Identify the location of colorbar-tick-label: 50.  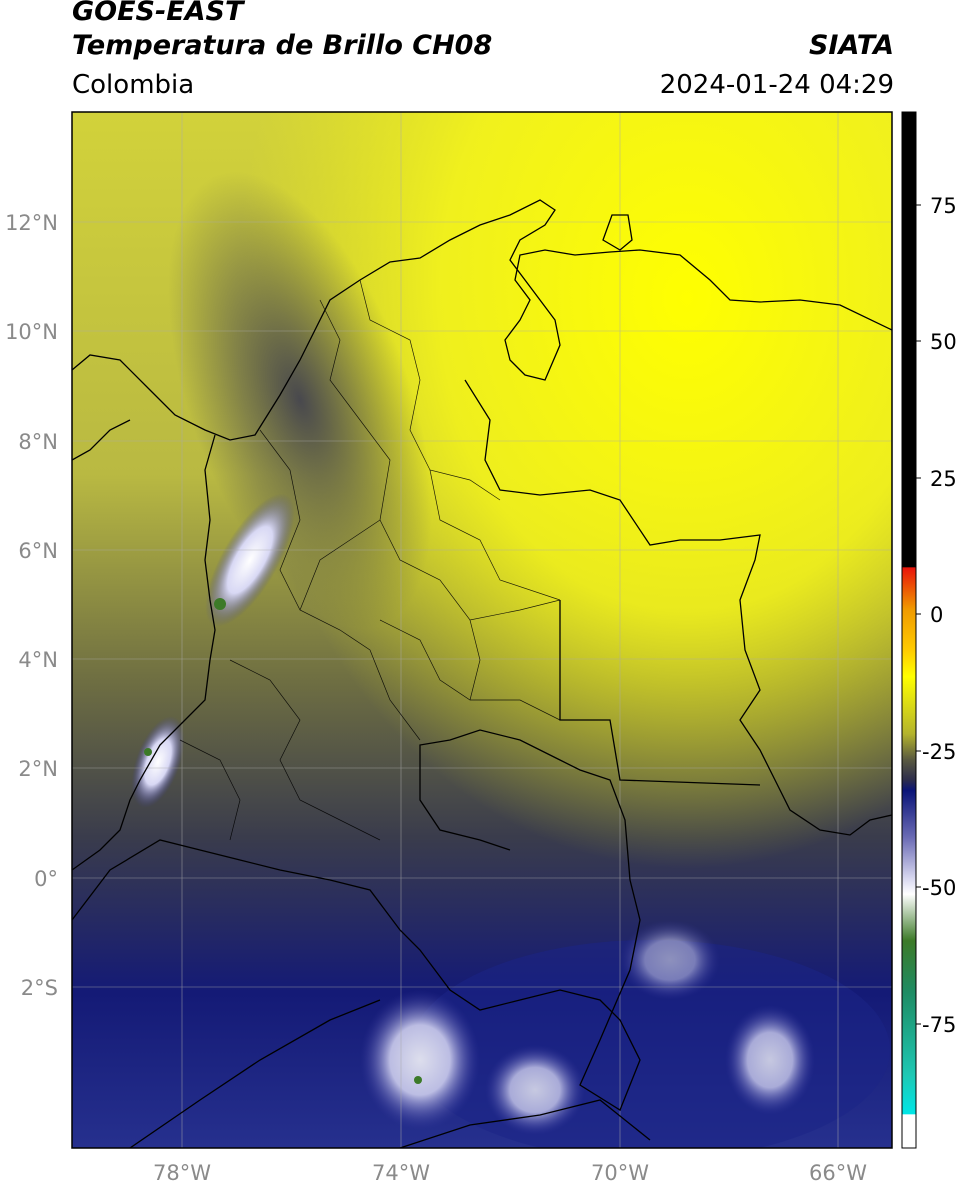
(943, 342).